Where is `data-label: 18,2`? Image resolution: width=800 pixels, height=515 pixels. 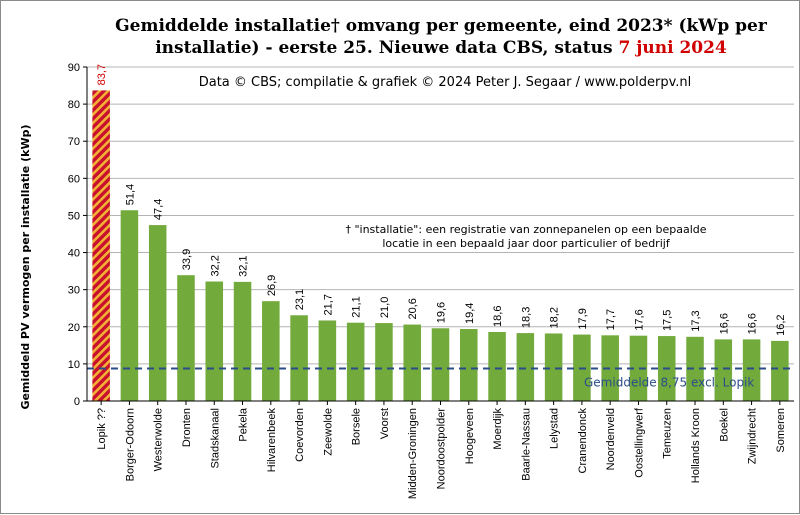
data-label: 18,2 is located at coordinates (555, 317).